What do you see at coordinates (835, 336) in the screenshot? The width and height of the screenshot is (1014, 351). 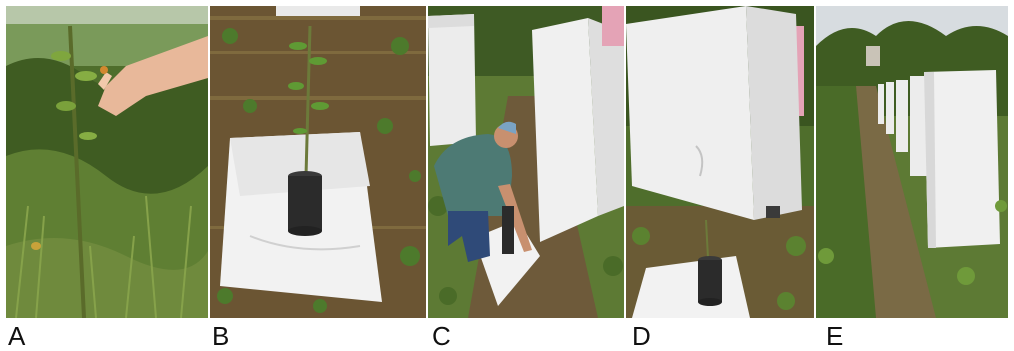 I see `panel-label-e: E` at bounding box center [835, 336].